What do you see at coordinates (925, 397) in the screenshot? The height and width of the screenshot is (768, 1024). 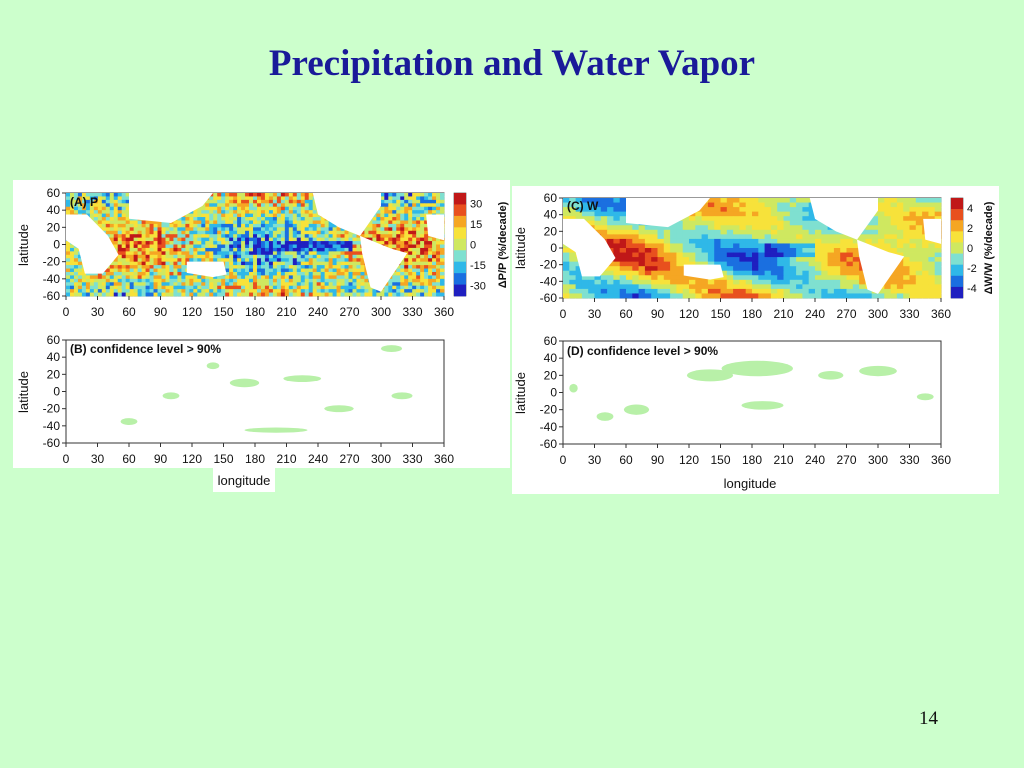 I see `significance-region` at bounding box center [925, 397].